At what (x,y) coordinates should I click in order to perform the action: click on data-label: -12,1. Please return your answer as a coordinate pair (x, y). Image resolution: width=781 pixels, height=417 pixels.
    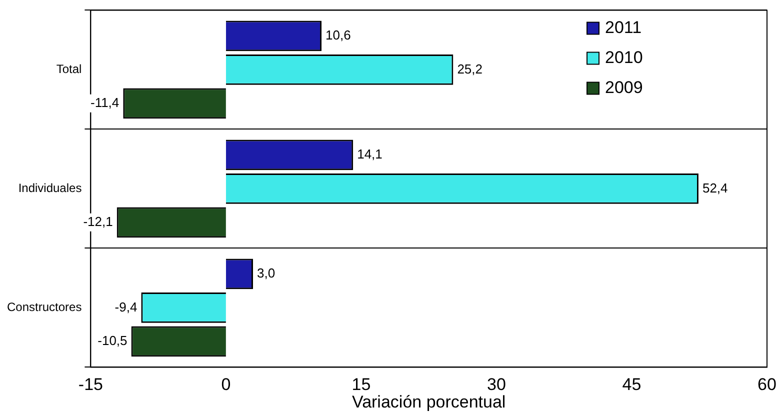
    Looking at the image, I should click on (98, 221).